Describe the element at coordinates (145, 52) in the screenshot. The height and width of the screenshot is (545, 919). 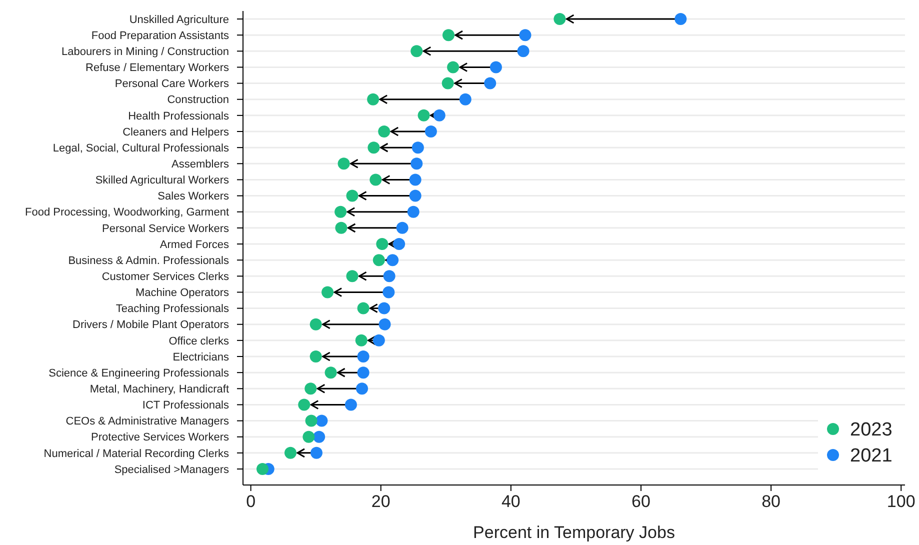
I see `y-tick-label: Labourers in Mining / Construction` at that location.